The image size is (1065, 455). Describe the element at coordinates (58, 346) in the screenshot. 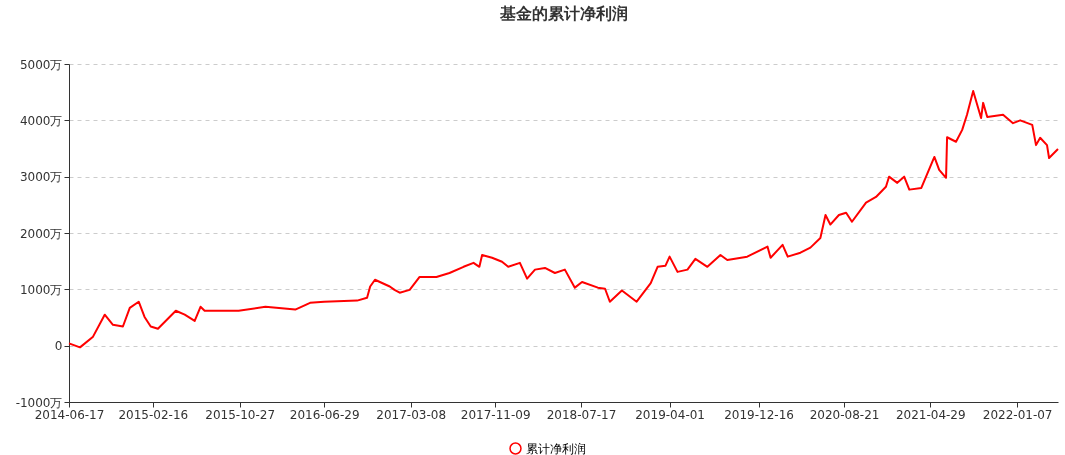

I see `y-tick-label: 0` at that location.